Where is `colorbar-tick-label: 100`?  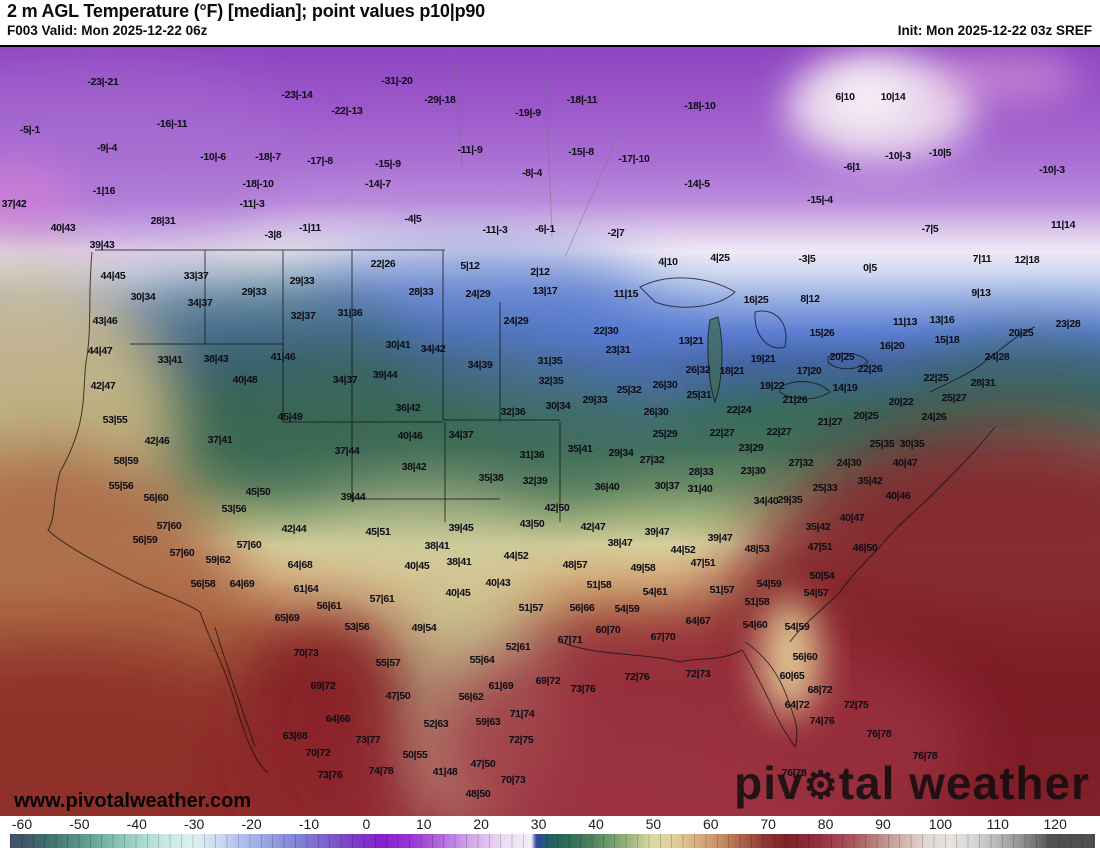
colorbar-tick-label: 100 is located at coordinates (940, 824).